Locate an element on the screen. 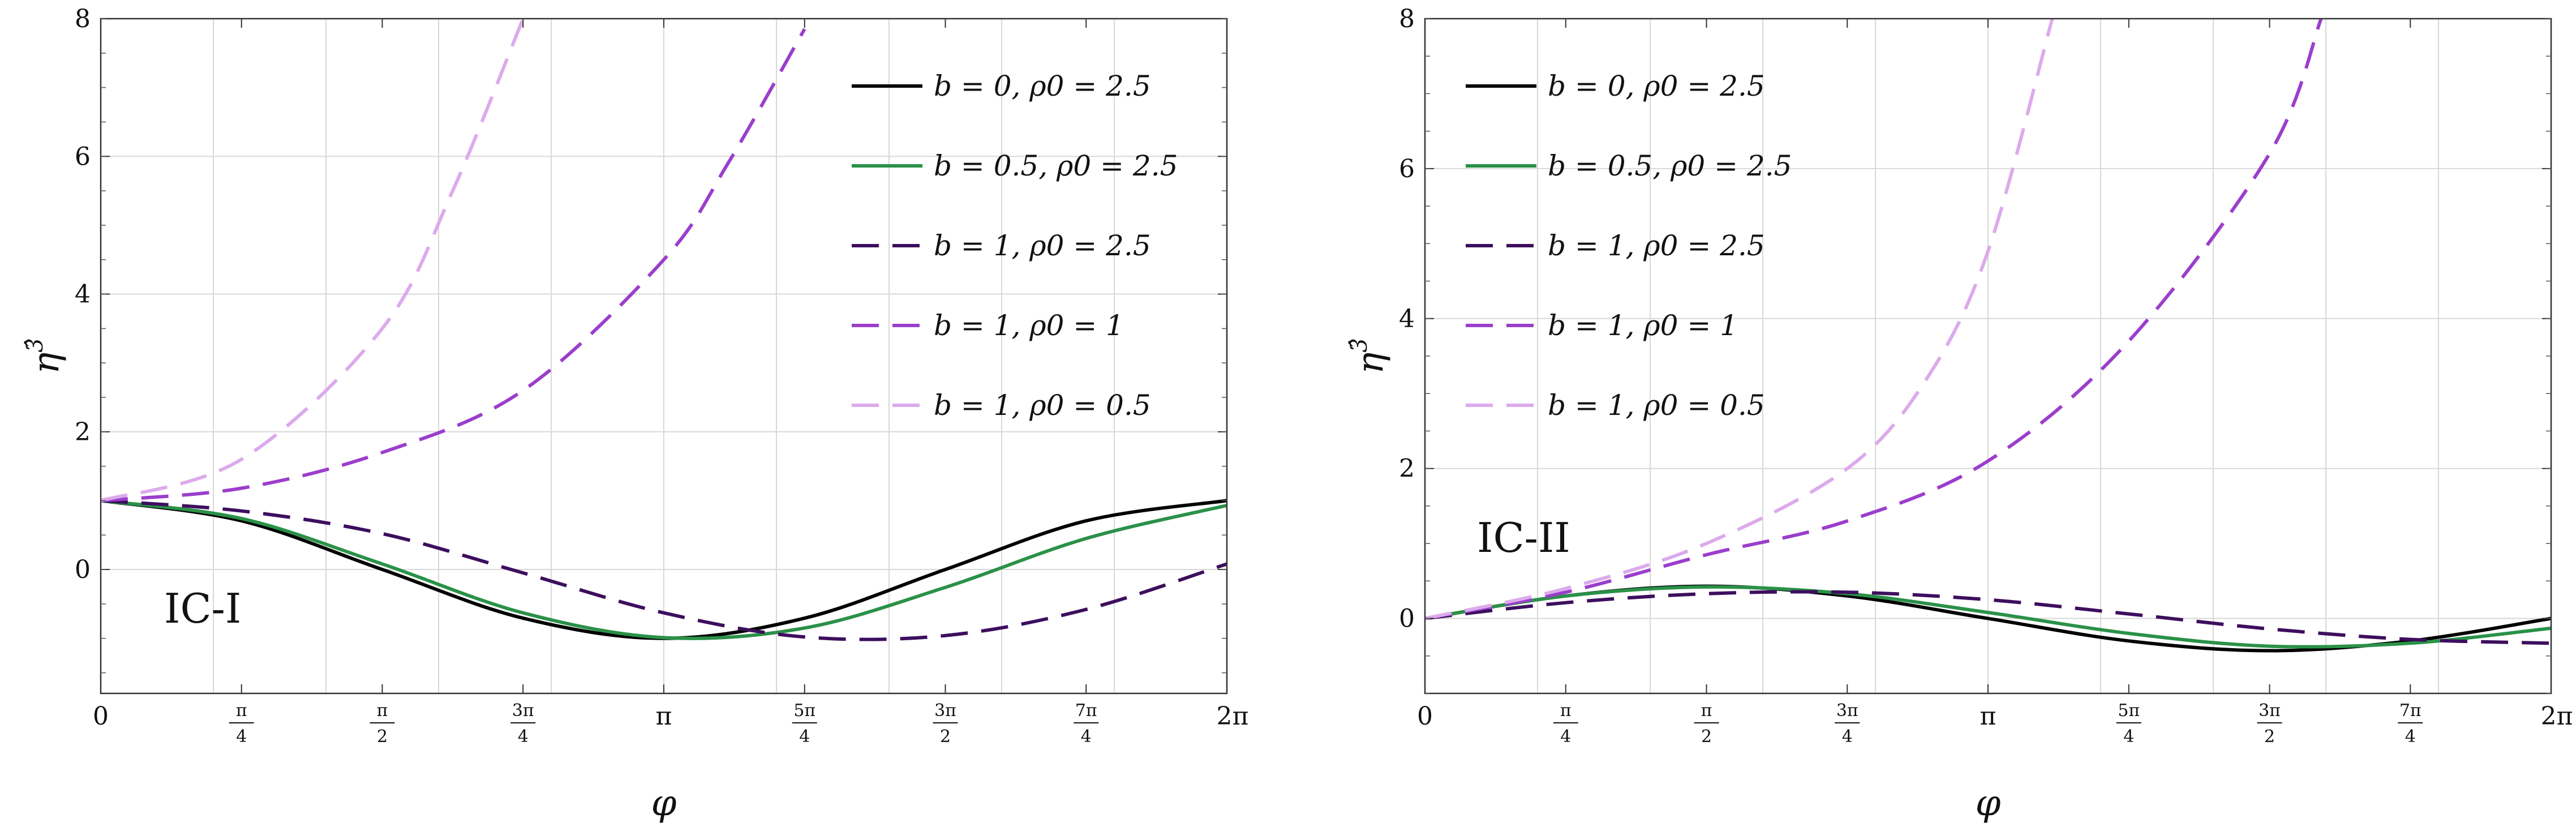 The height and width of the screenshot is (827, 2576). legend-item: b = 0, ρ0 = 2.5 is located at coordinates (1001, 86).